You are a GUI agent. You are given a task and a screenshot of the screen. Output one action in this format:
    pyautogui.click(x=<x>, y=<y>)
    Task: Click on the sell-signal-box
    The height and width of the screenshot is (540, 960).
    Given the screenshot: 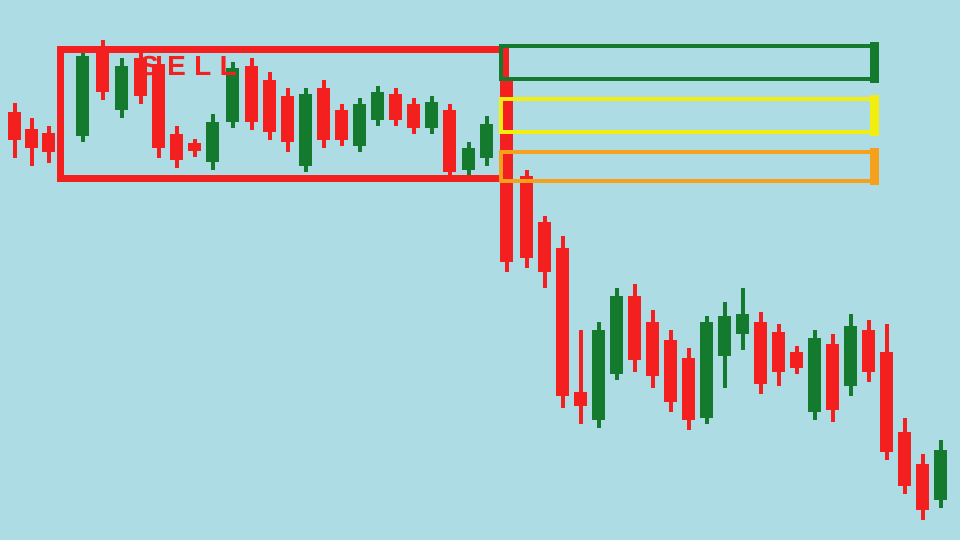 What is the action you would take?
    pyautogui.click(x=282, y=114)
    